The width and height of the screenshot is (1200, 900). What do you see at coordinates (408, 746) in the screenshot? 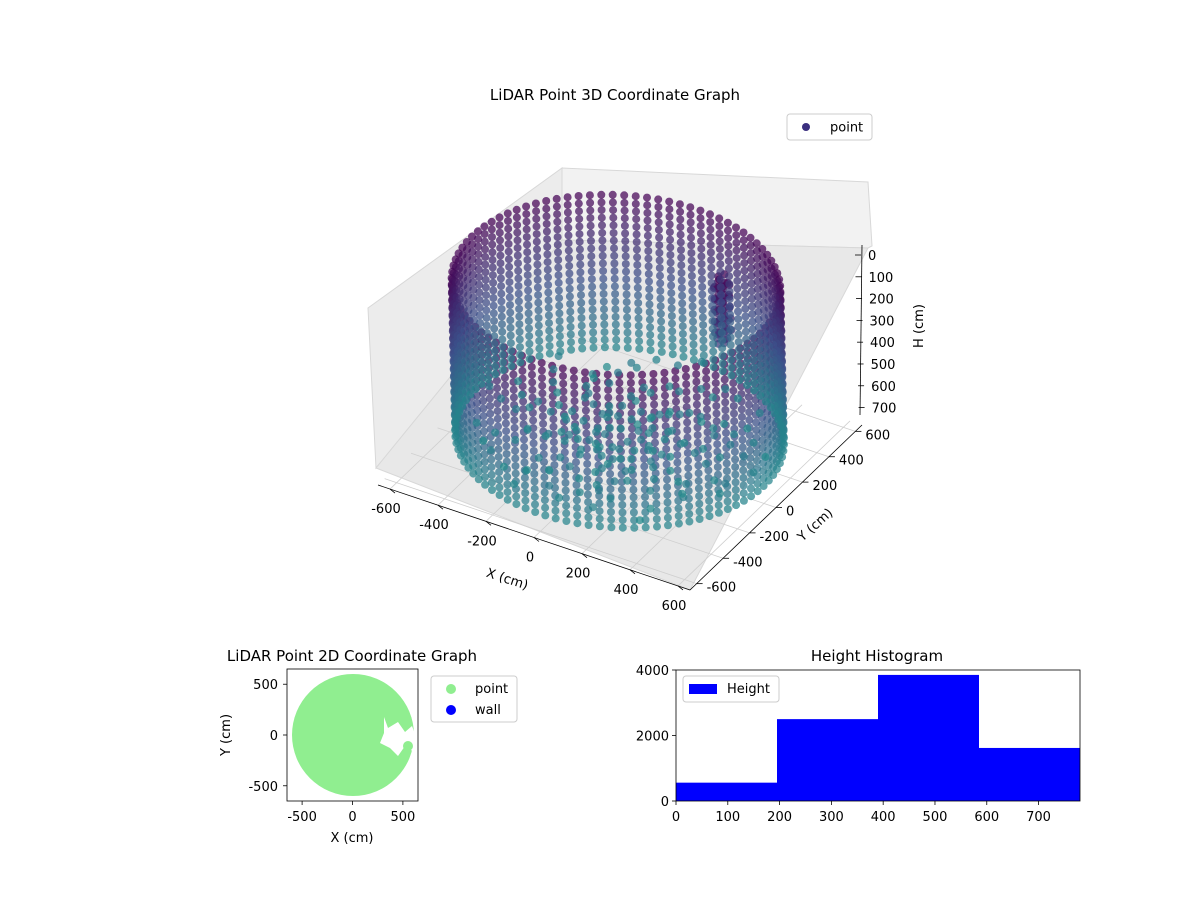
I see `notch-cluster` at bounding box center [408, 746].